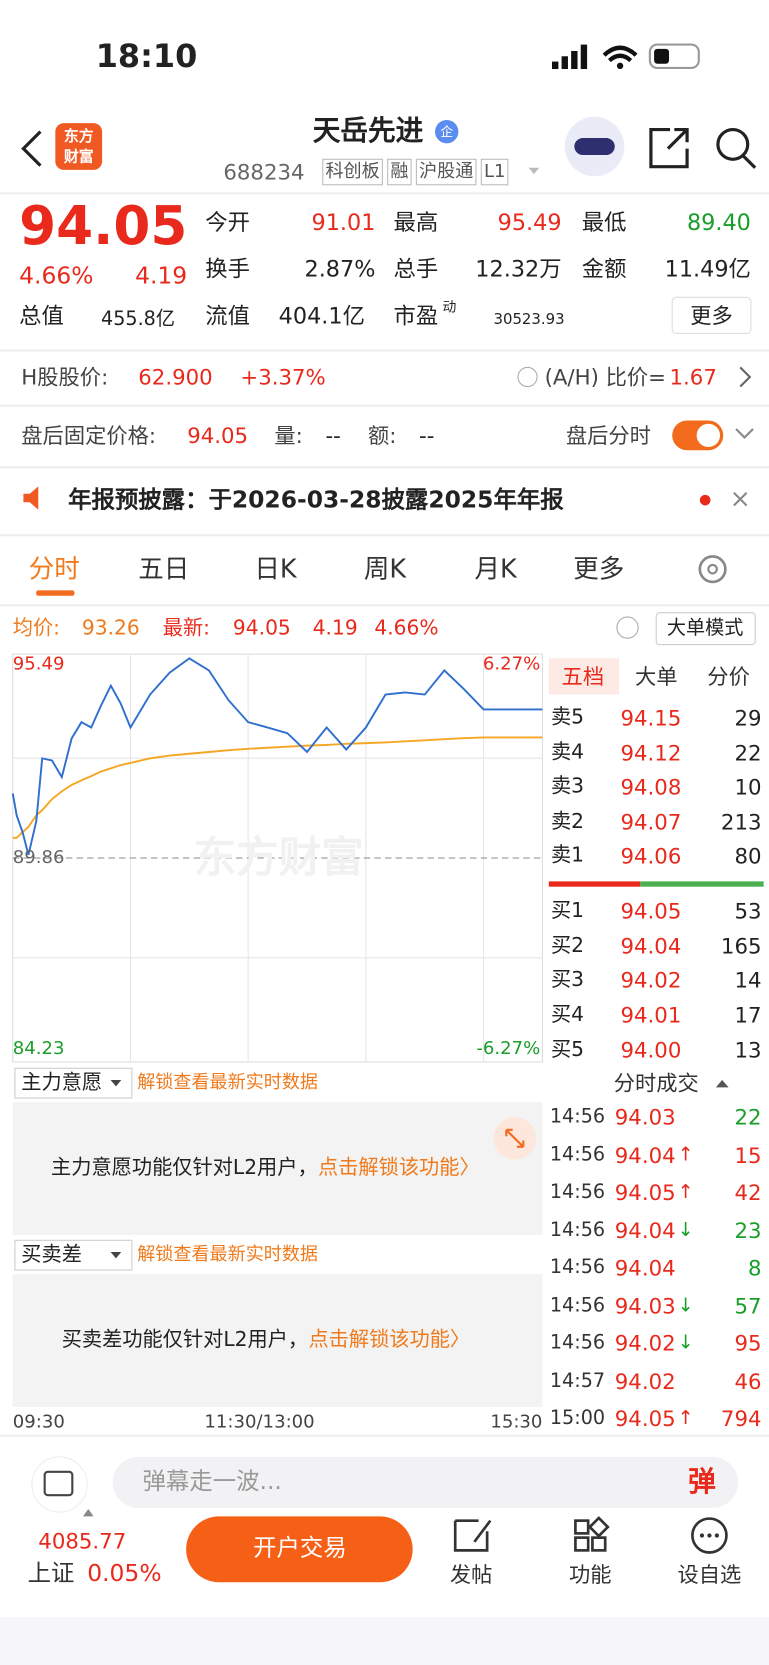  I want to click on book-tab-active, so click(584, 676).